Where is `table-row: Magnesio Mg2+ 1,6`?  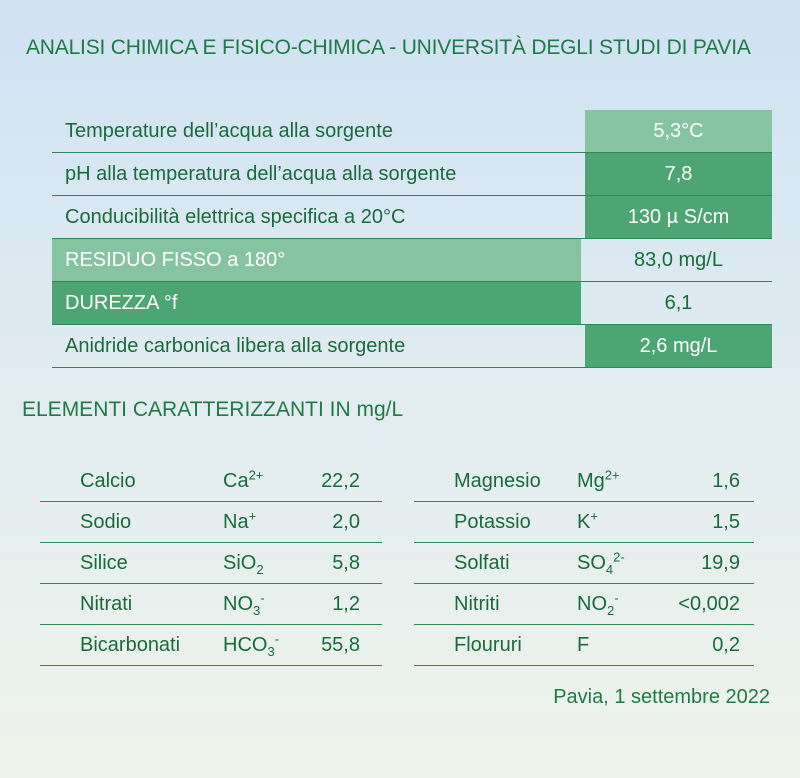
table-row: Magnesio Mg2+ 1,6 is located at coordinates (584, 481).